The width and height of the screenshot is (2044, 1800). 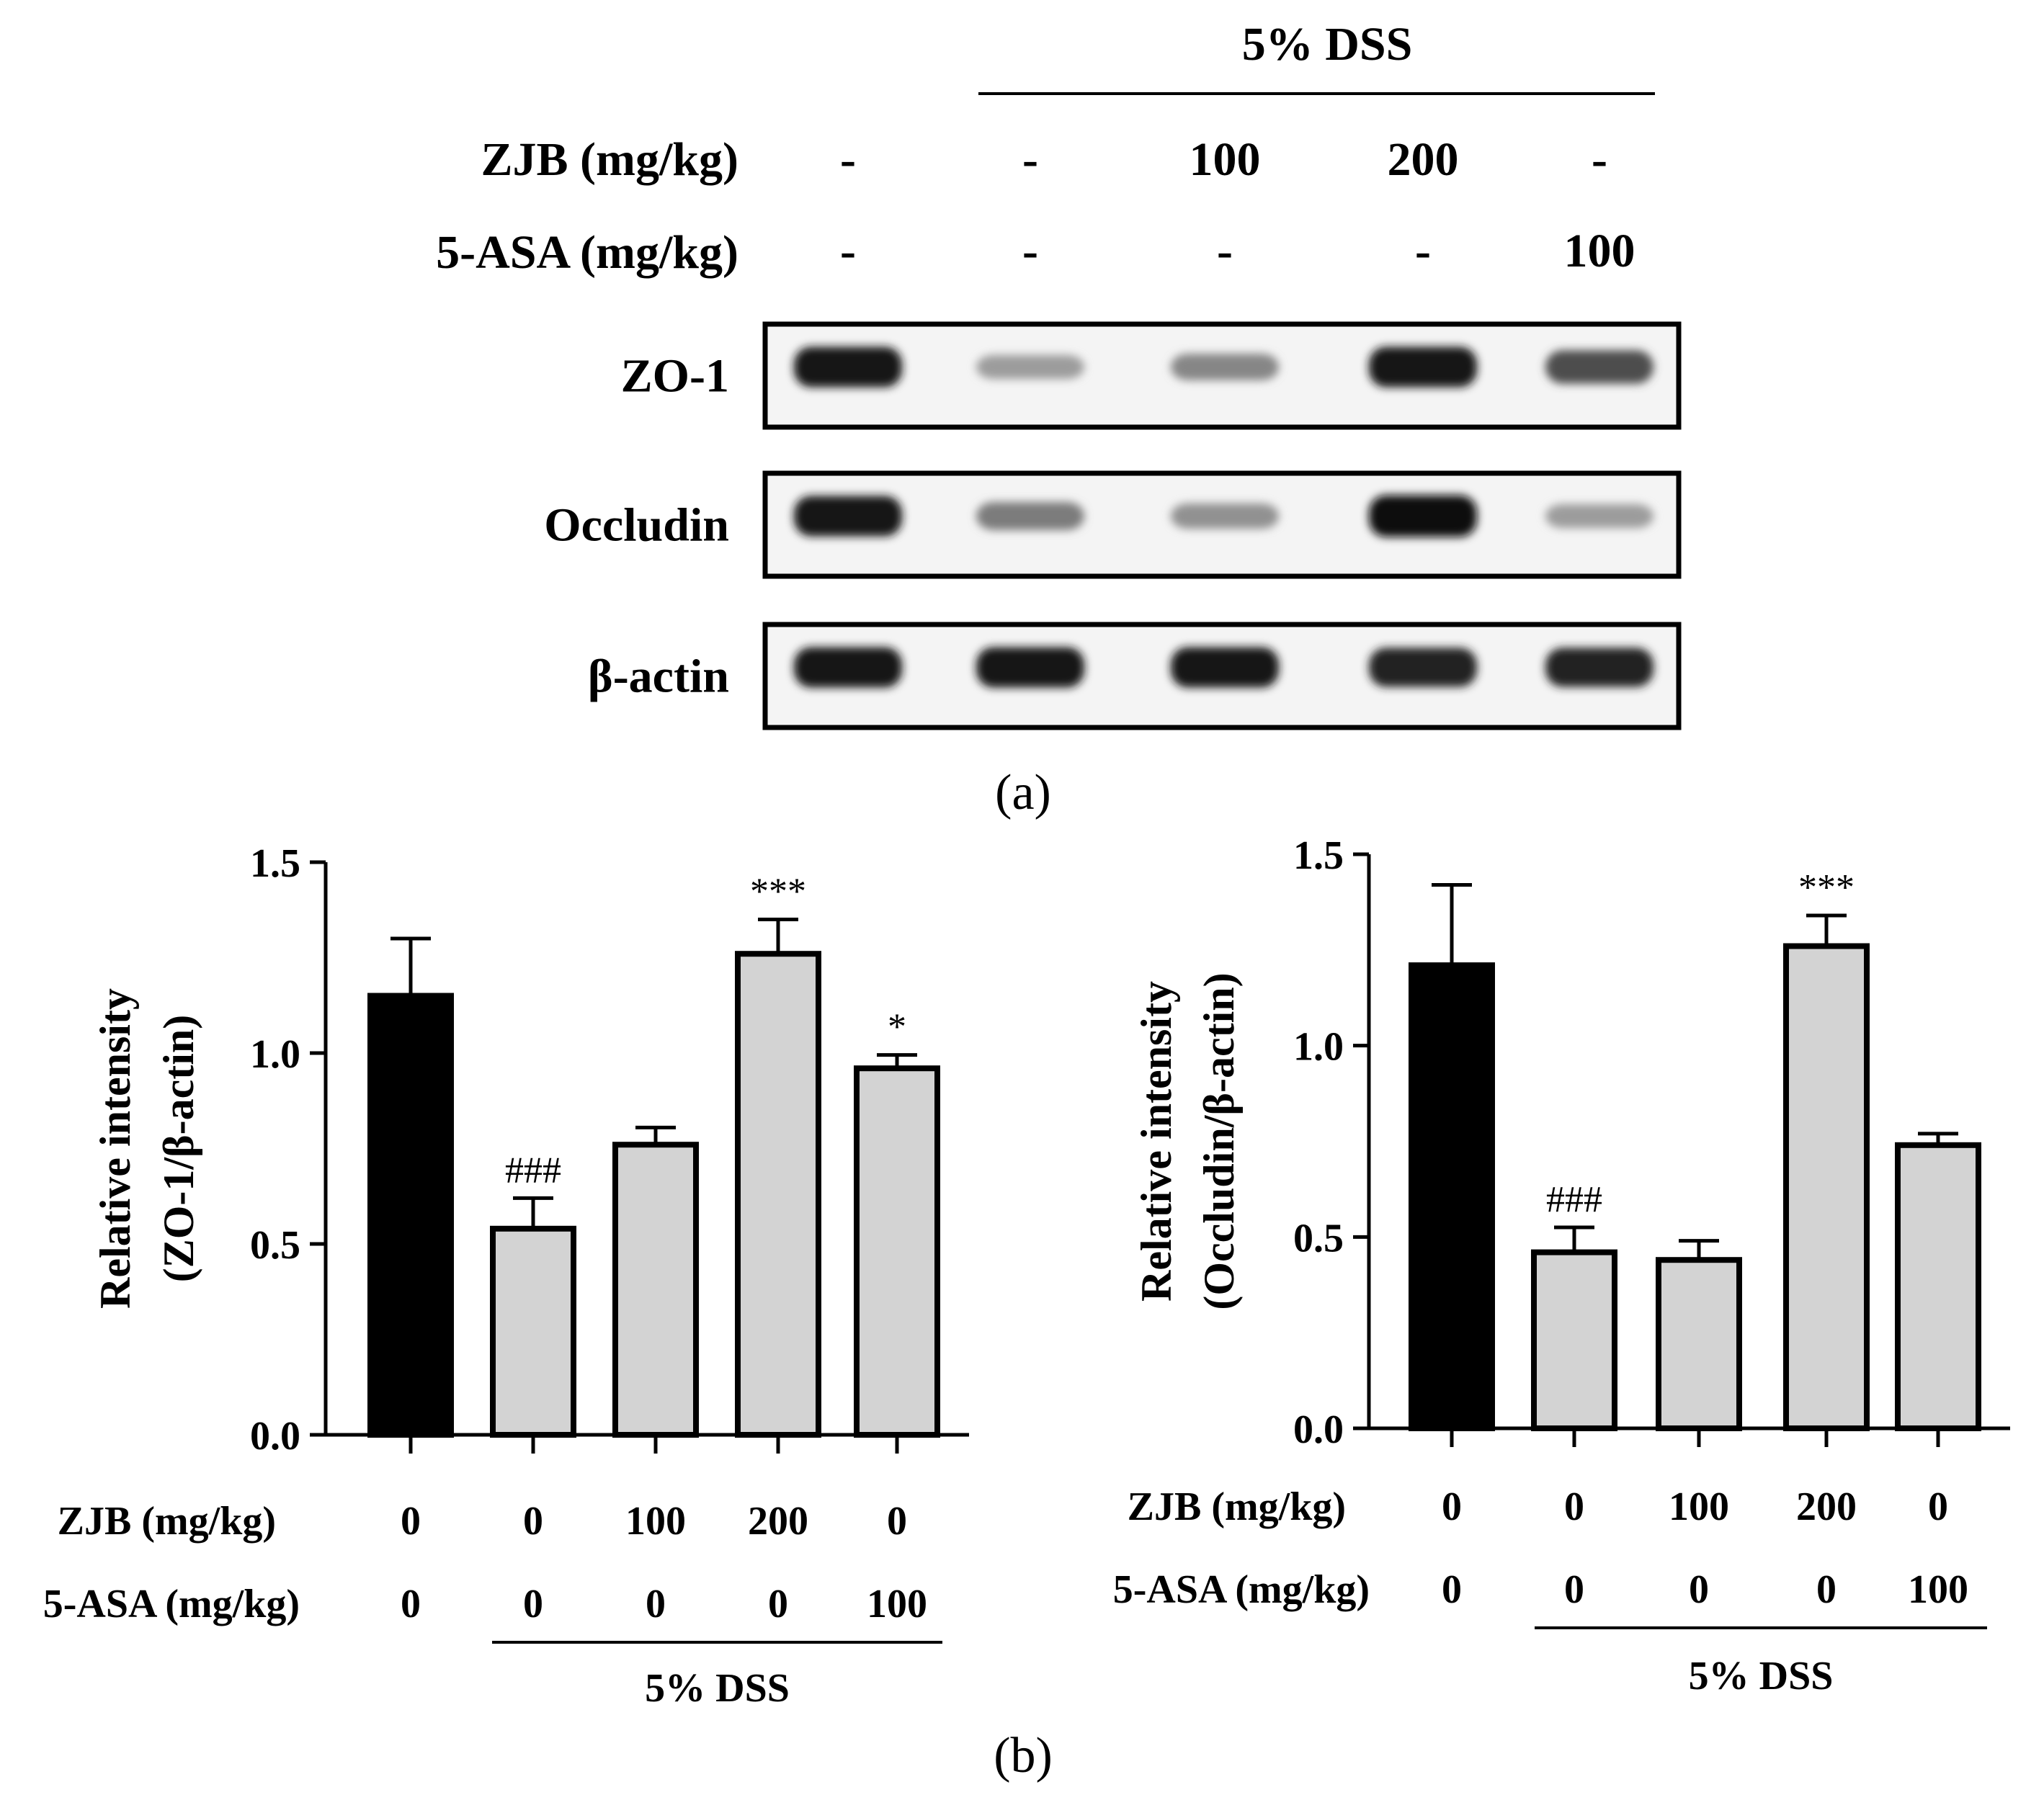 What do you see at coordinates (1600, 251) in the screenshot?
I see `blot-asa-value: 100` at bounding box center [1600, 251].